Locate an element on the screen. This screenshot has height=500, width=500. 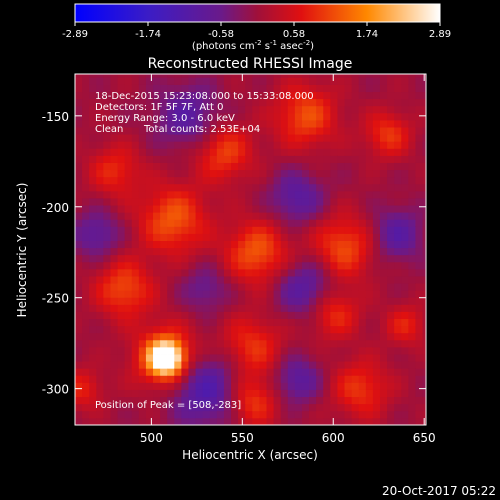
colorbar-tick-label: -0.58 is located at coordinates (221, 34).